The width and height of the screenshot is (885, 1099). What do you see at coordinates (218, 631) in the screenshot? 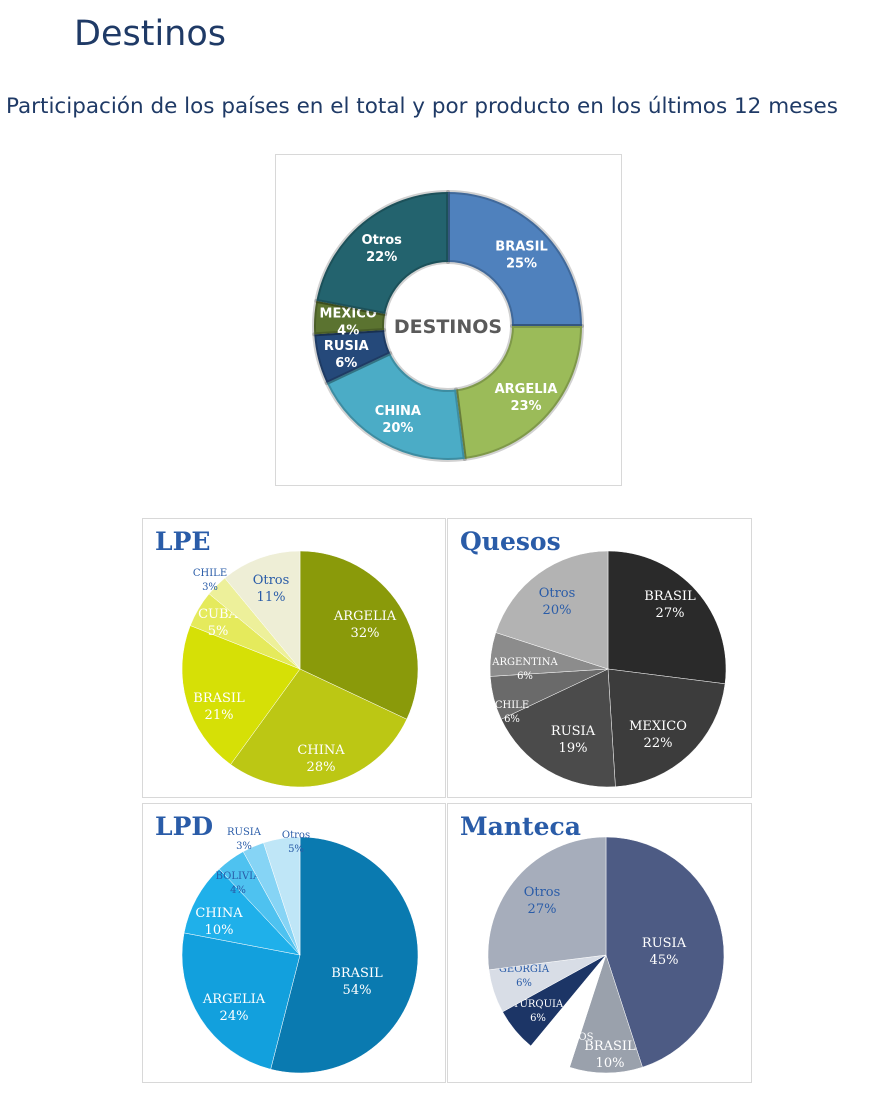
I see `slice-value-cuba: 5%` at bounding box center [218, 631].